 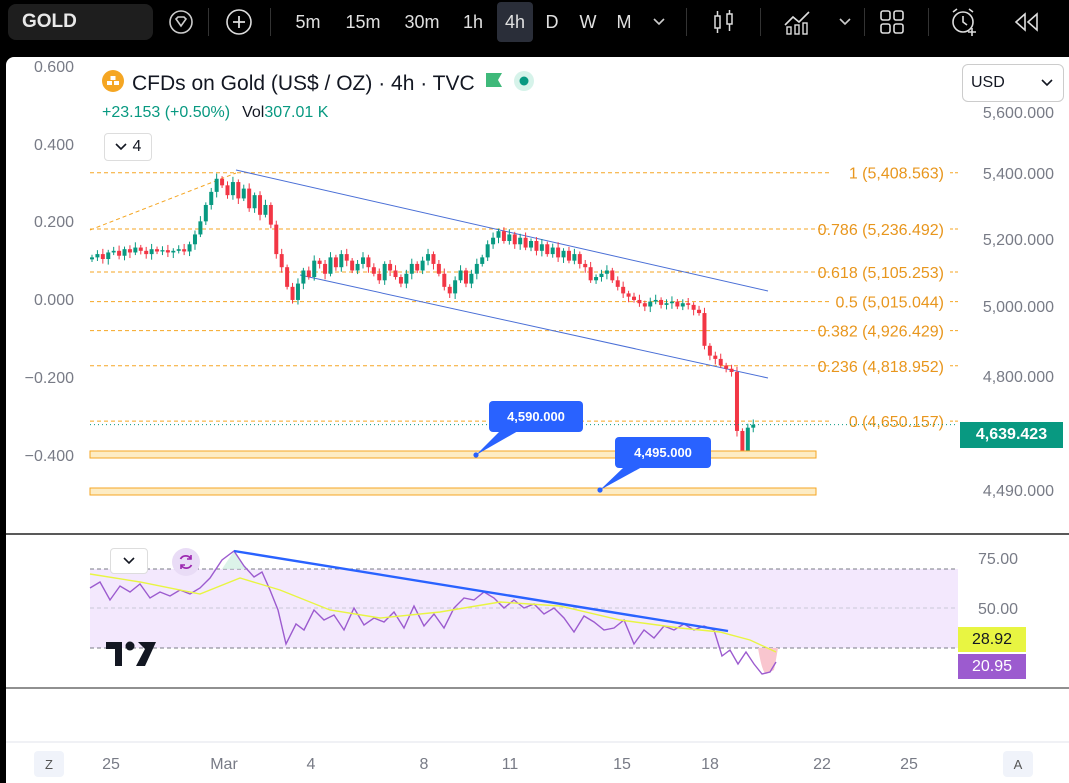 What do you see at coordinates (303, 83) in the screenshot?
I see `symbol-description: CFDs on Gold (US$ / OZ) · 4h · TVC` at bounding box center [303, 83].